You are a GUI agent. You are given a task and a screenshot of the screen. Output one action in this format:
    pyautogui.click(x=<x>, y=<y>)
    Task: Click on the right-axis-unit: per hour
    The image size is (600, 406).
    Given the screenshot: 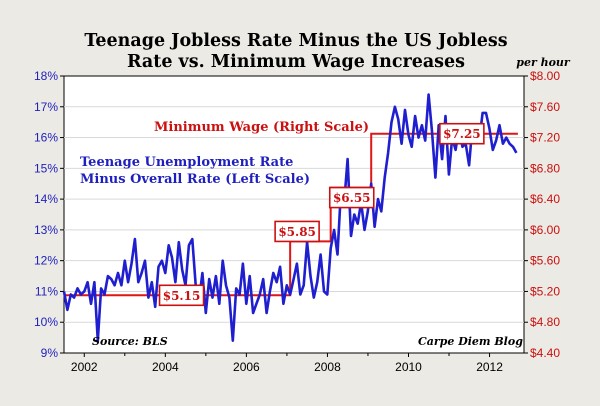 What is the action you would take?
    pyautogui.click(x=543, y=62)
    